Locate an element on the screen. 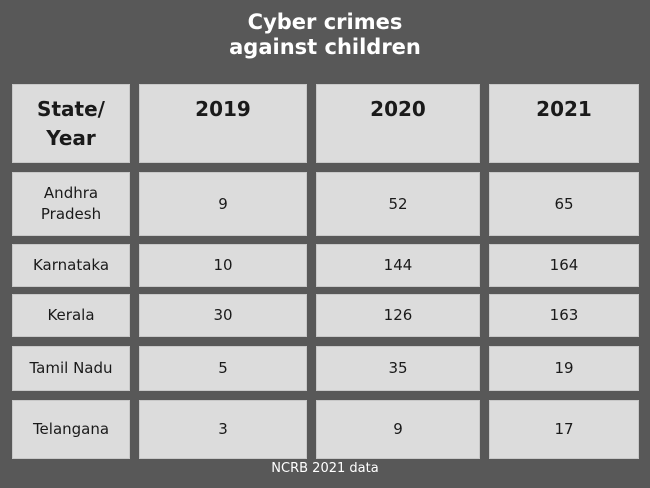 This screenshot has width=650, height=488. value-cell: 5 is located at coordinates (223, 368).